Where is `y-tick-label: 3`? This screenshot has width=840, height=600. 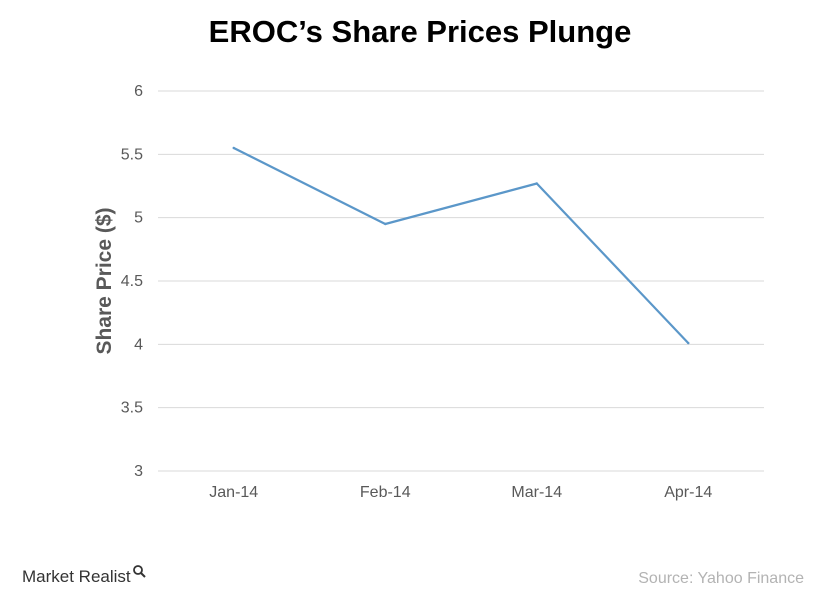
y-tick-label: 3 is located at coordinates (138, 471).